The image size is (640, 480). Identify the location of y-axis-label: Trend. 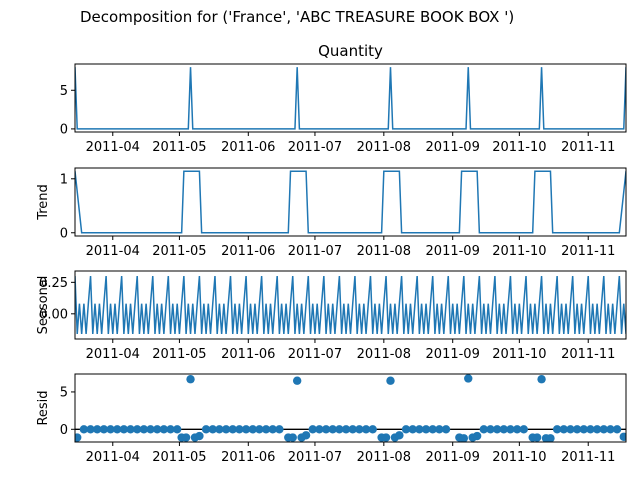
(43, 202).